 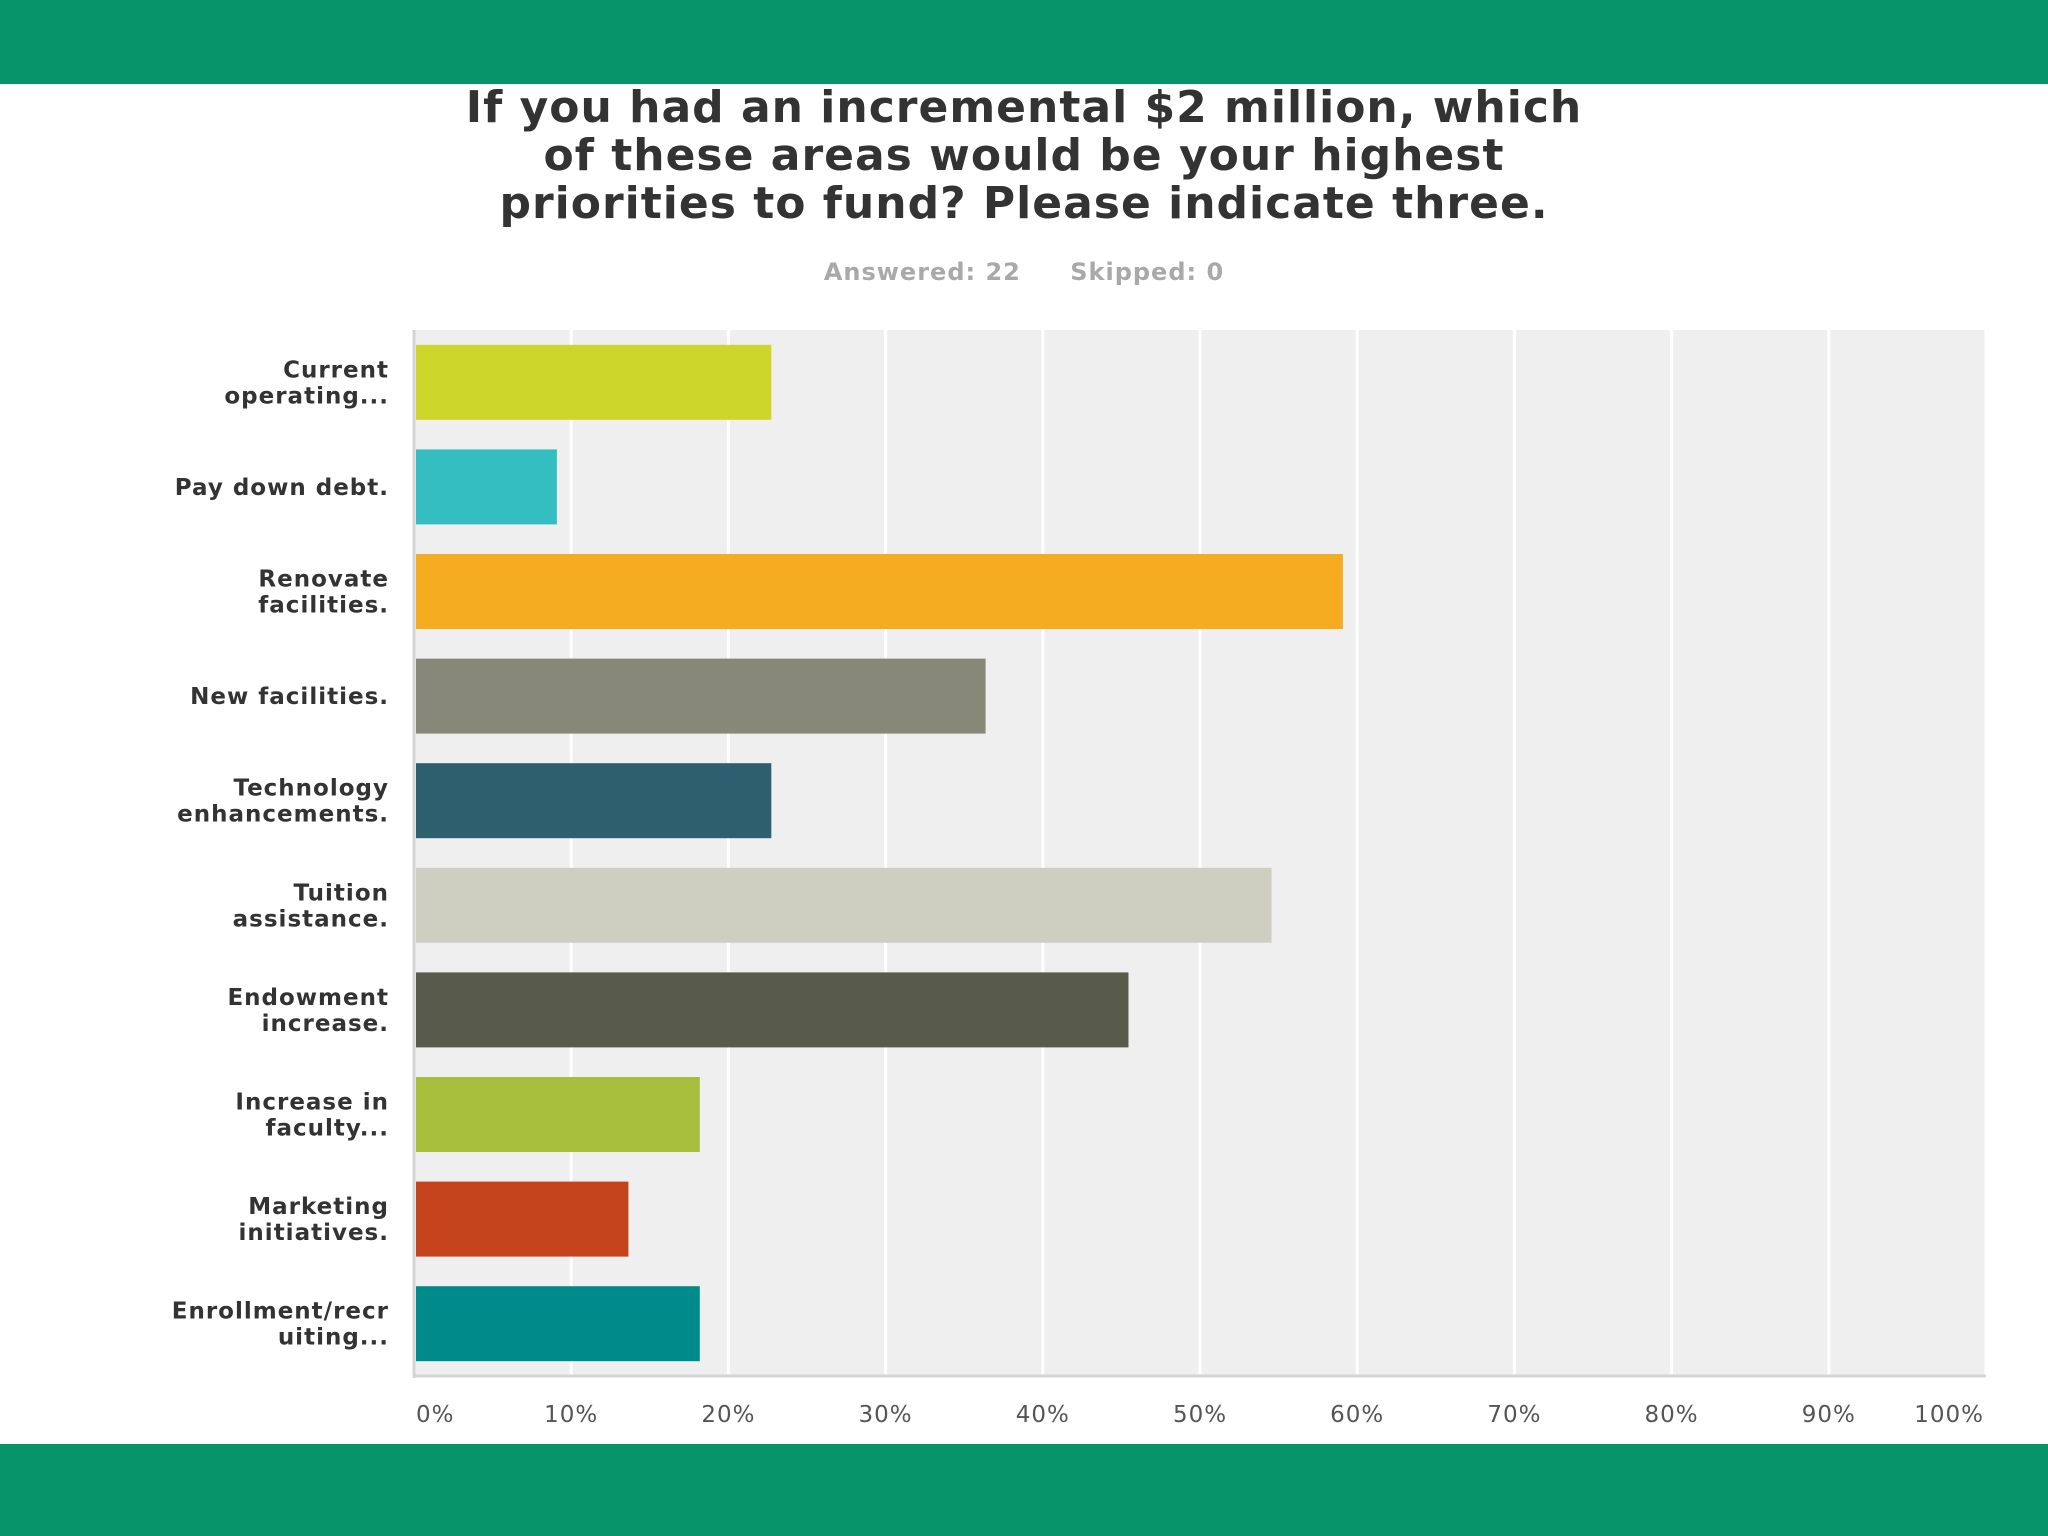 I want to click on x-tick-label: 90%, so click(x=1829, y=1415).